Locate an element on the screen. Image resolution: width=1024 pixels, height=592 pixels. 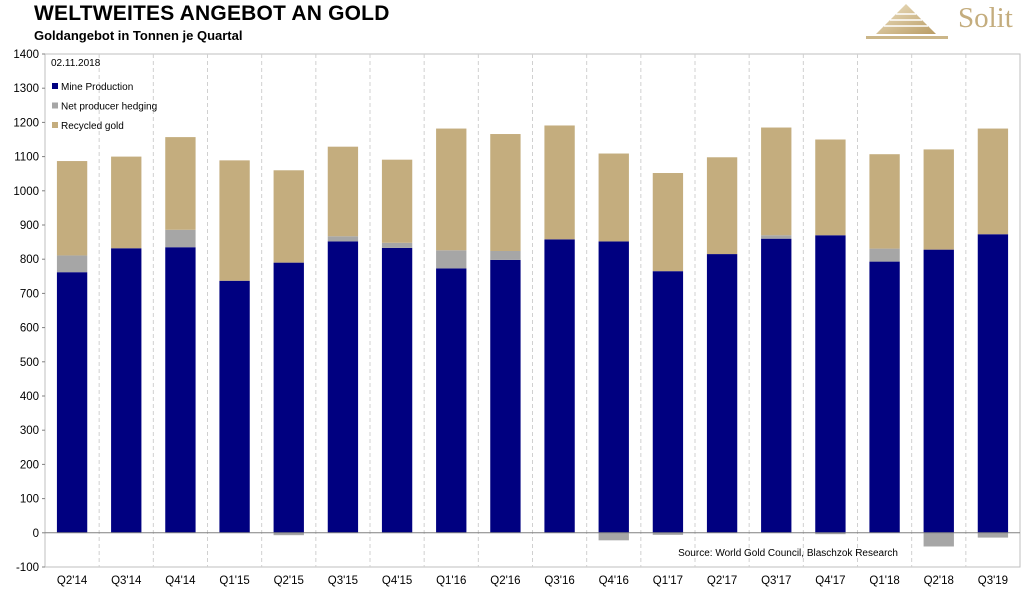
brand-name: Solit is located at coordinates (985, 18).